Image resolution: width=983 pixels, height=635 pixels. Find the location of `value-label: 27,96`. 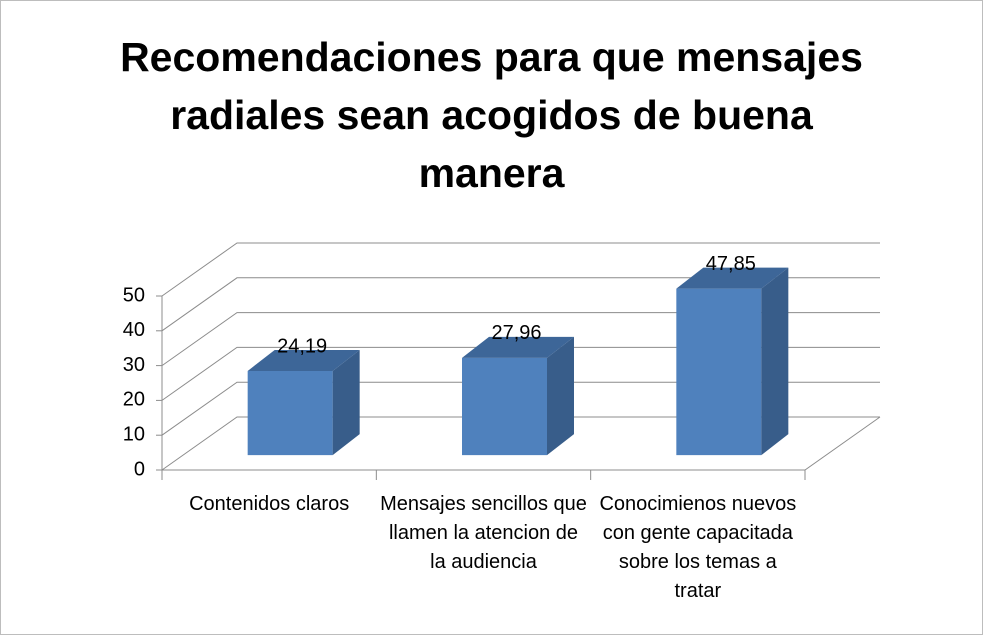

value-label: 27,96 is located at coordinates (516, 333).